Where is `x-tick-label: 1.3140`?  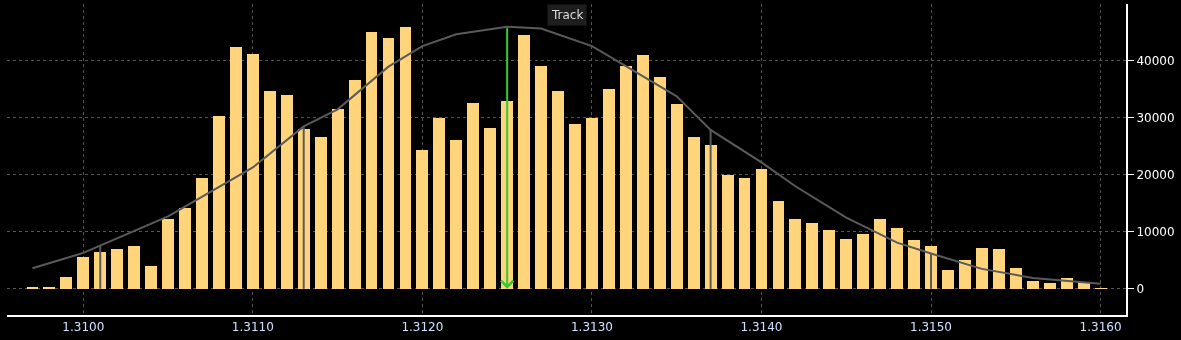
x-tick-label: 1.3140 is located at coordinates (761, 327).